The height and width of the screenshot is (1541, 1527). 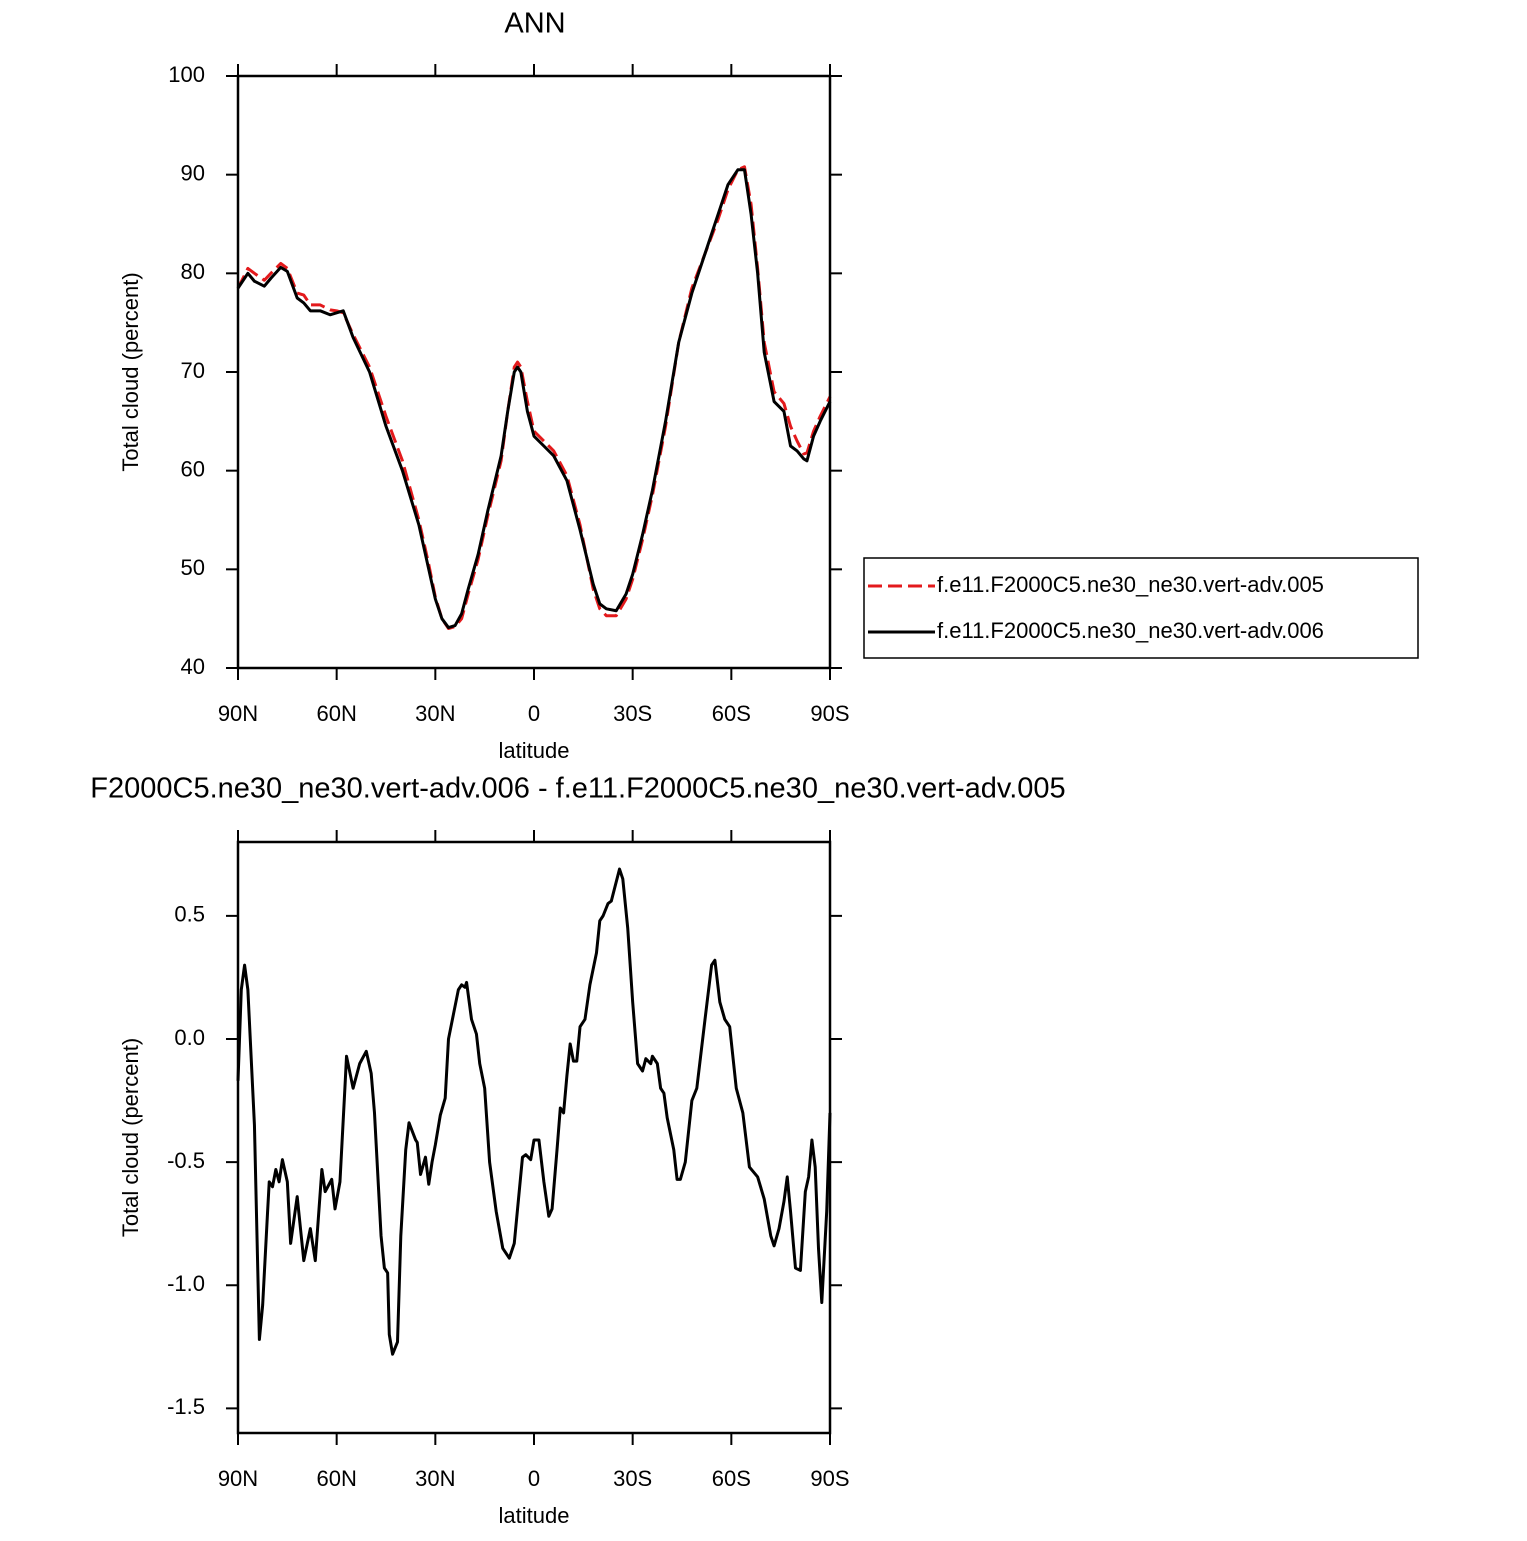 I want to click on y-tick-label: 0.0, so click(x=189, y=1037).